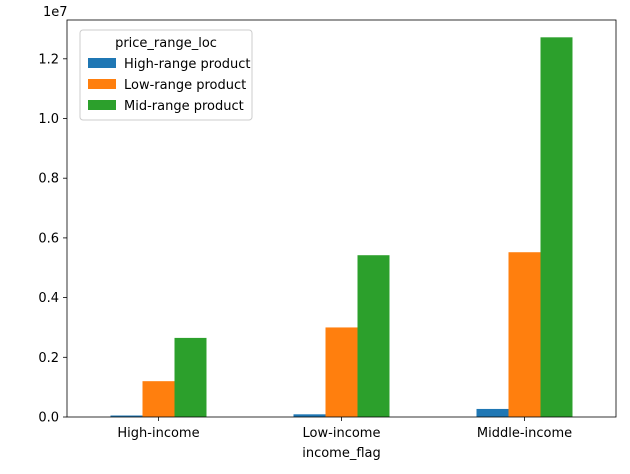 This screenshot has height=474, width=630. I want to click on y-tick-label: 1.0, so click(48, 119).